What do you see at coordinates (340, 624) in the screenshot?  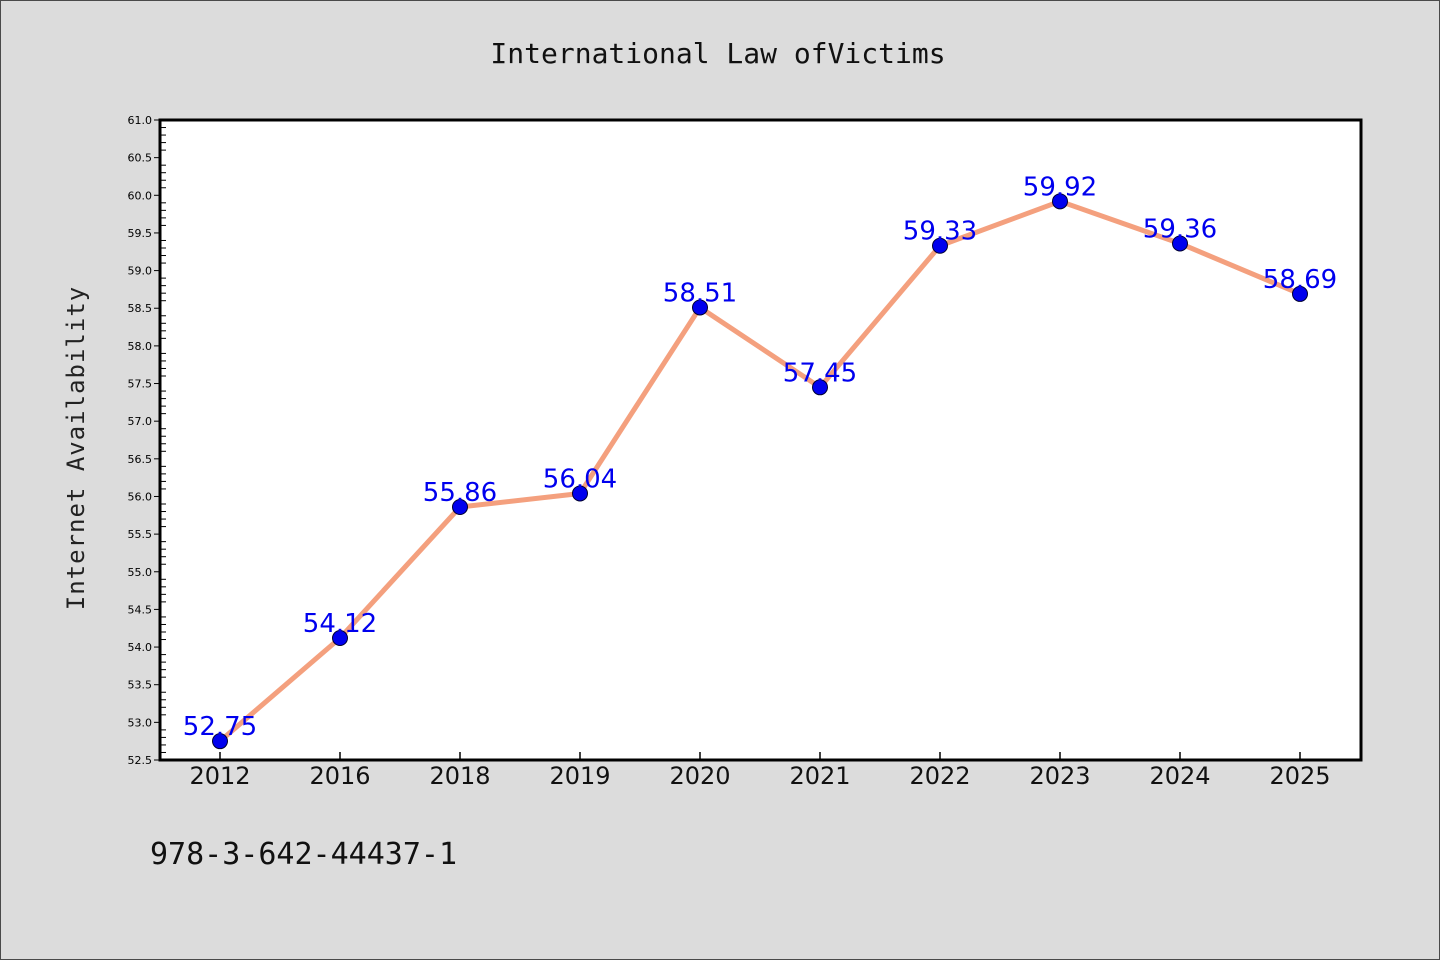 I see `data-label: 54.12` at bounding box center [340, 624].